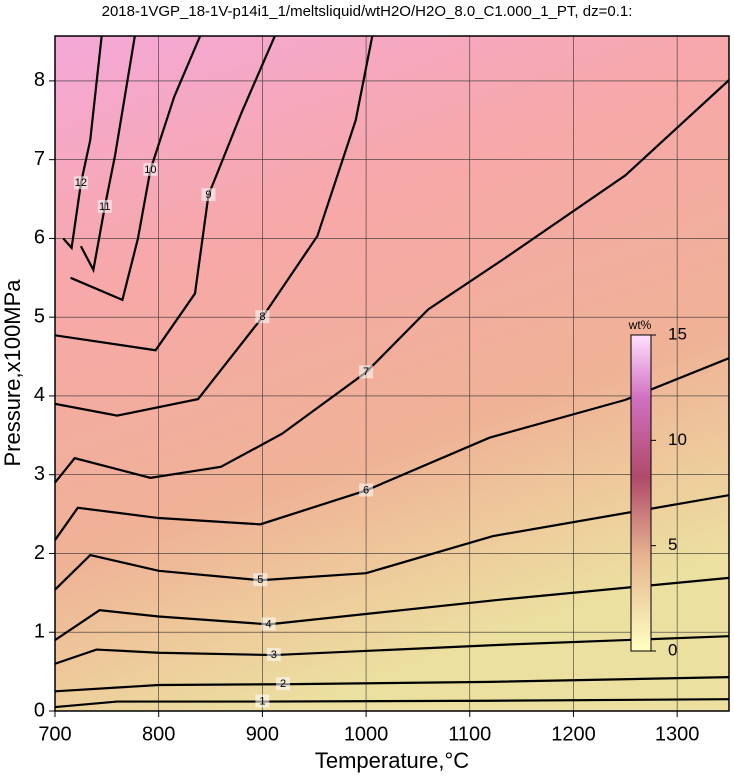  Describe the element at coordinates (677, 439) in the screenshot. I see `colorbar-tick-label: 10` at that location.